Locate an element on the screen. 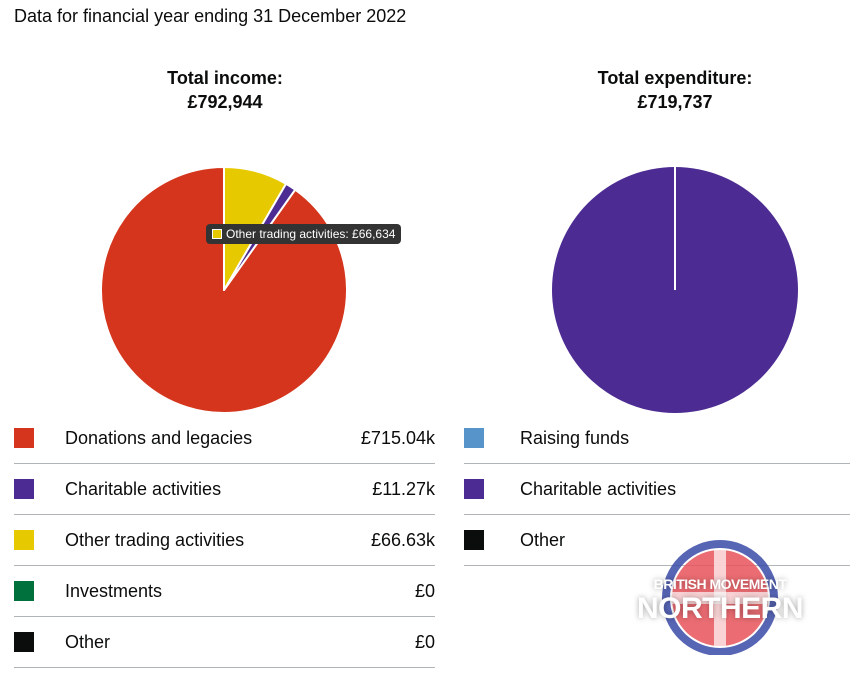 The image size is (850, 680). expenditure-total: £719,737 is located at coordinates (675, 102).